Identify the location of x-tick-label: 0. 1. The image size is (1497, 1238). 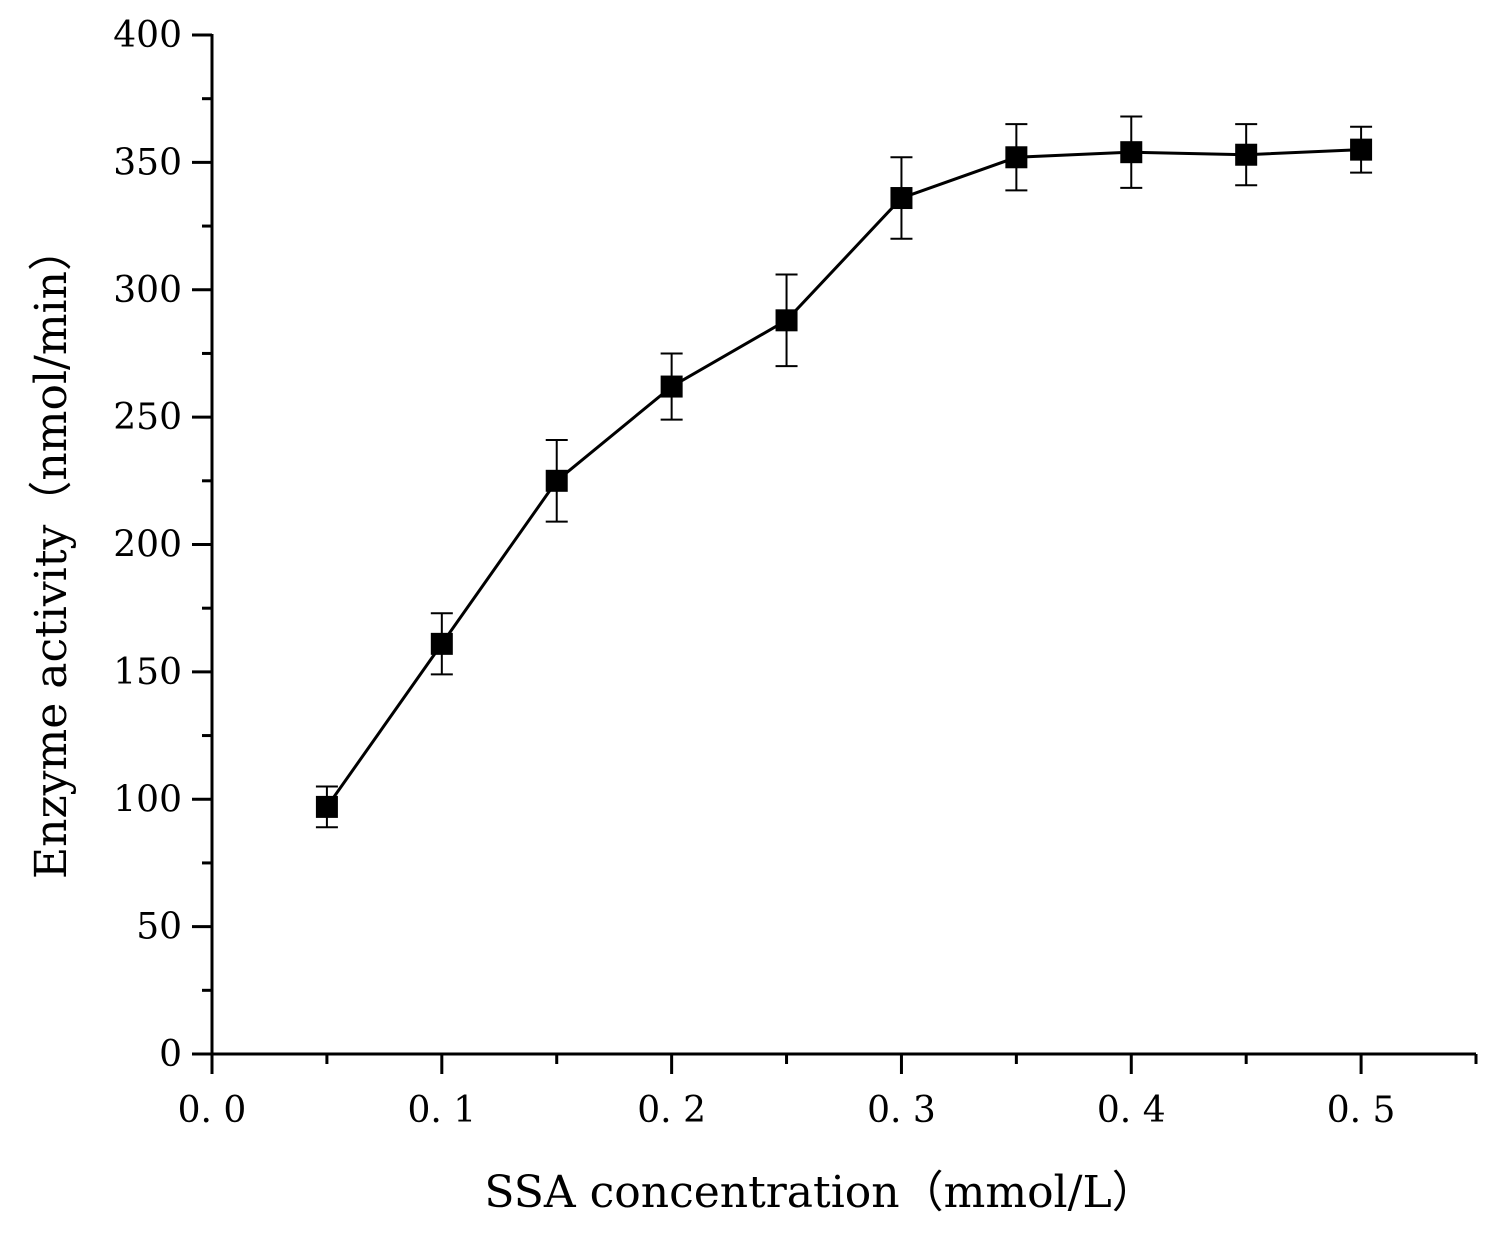
(441, 1110).